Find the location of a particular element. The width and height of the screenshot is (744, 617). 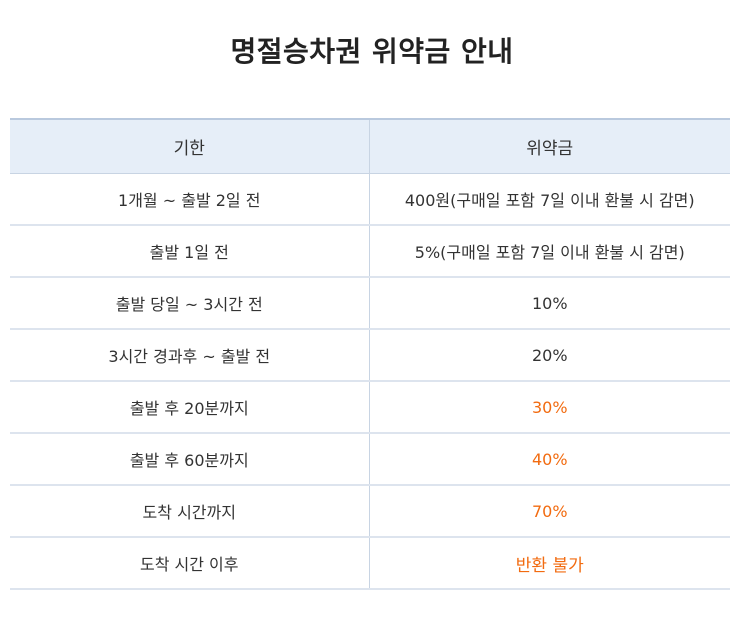

table-row: 출발 후 20분까지 30% is located at coordinates (370, 407).